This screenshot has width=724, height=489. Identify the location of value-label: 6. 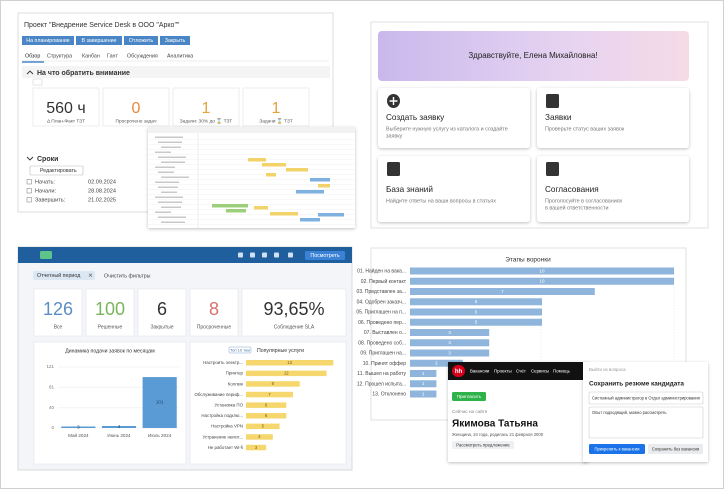
(266, 404).